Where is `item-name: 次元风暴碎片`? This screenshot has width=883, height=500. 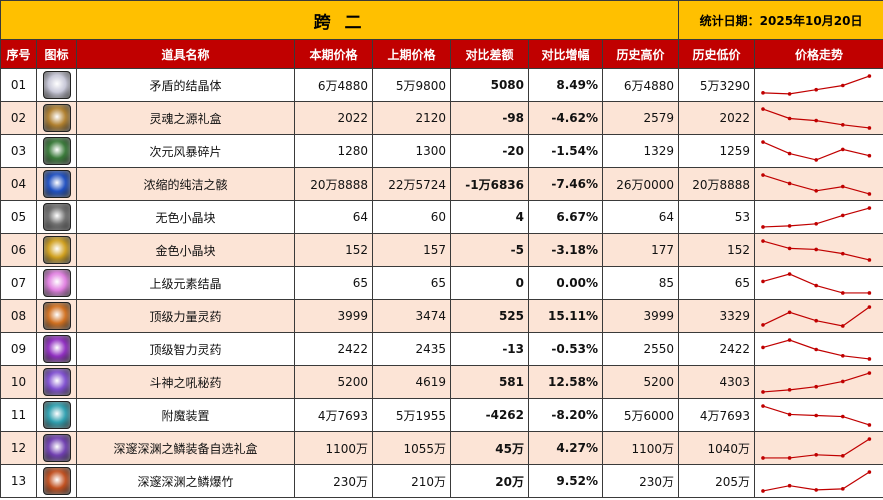 item-name: 次元风暴碎片 is located at coordinates (185, 151).